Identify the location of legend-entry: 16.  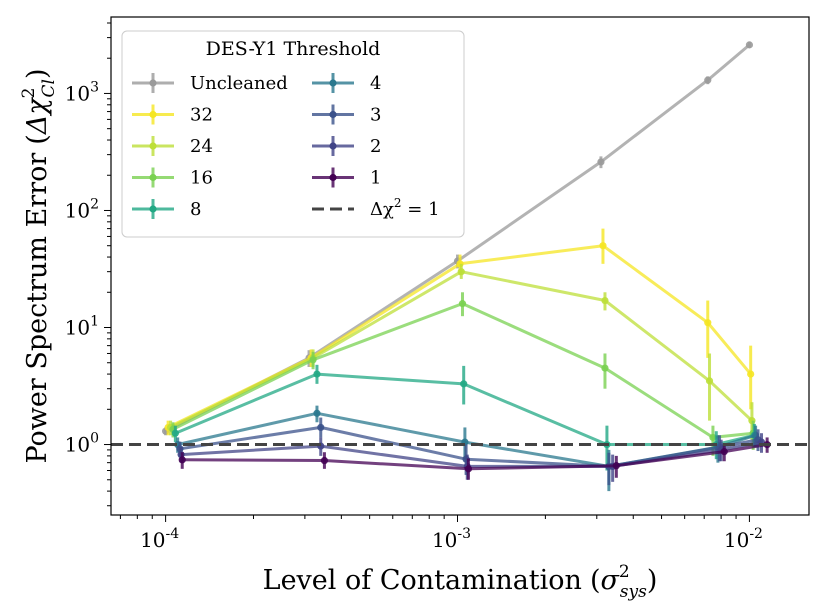
(172, 178).